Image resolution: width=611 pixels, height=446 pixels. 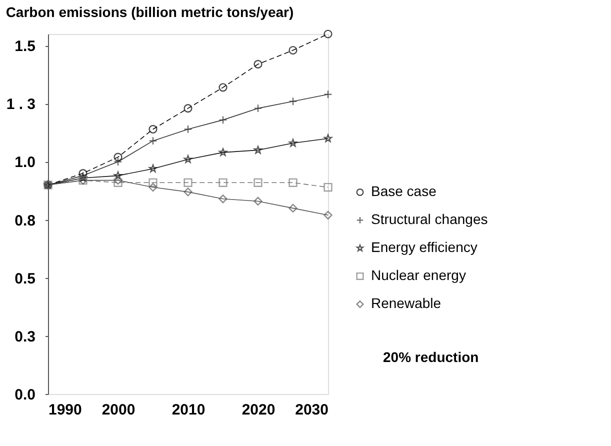 What do you see at coordinates (25, 163) in the screenshot?
I see `y-tick-label: 1.0` at bounding box center [25, 163].